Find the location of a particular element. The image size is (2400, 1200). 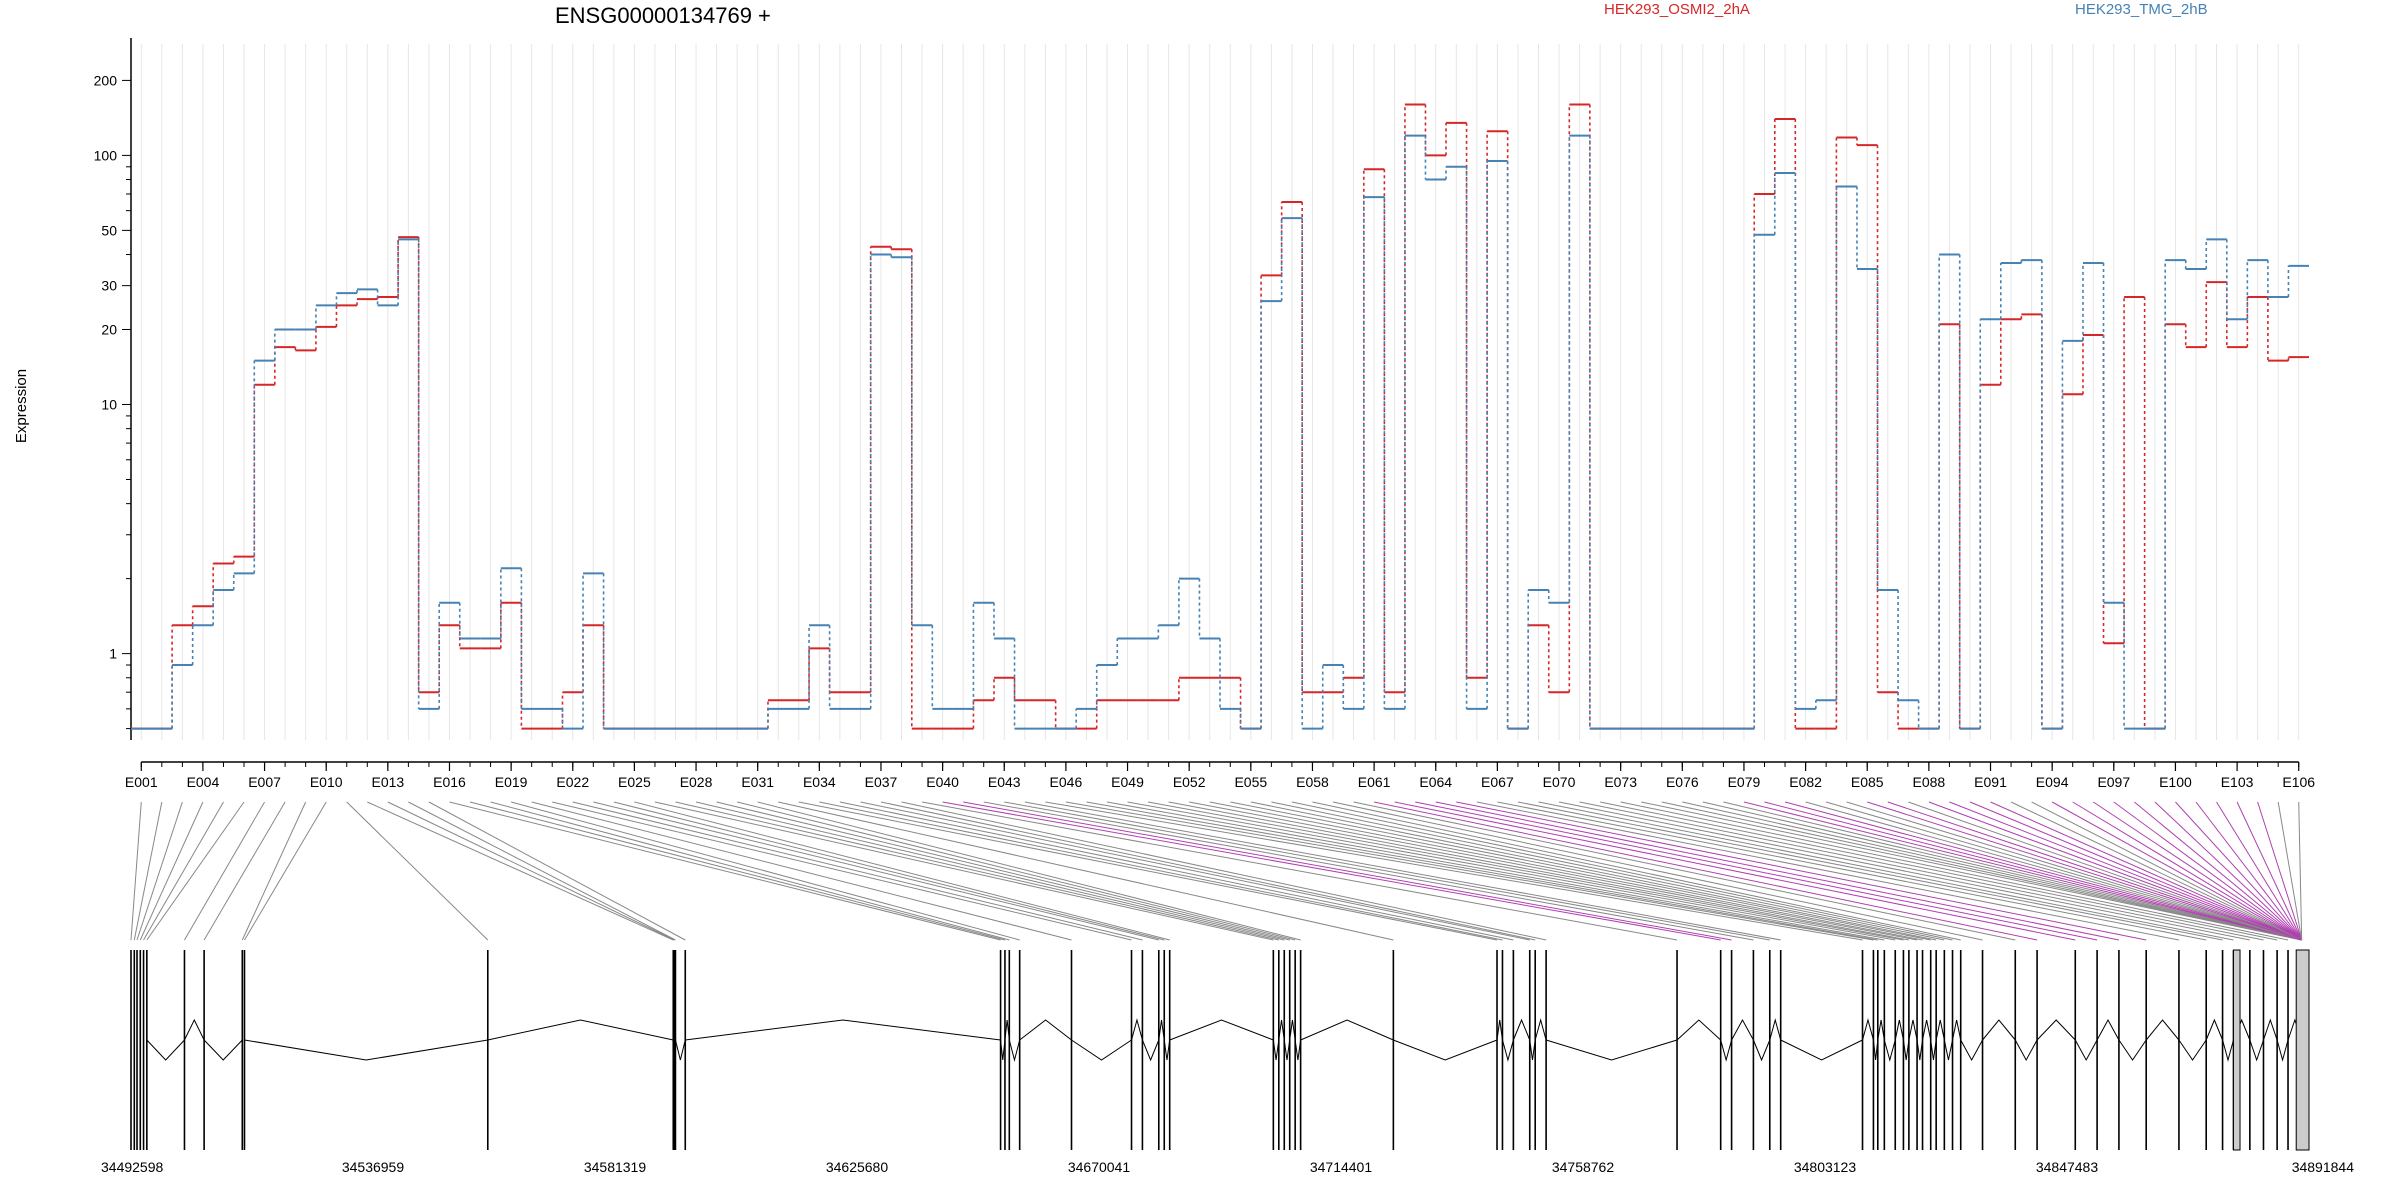

x-tick-label: E079 is located at coordinates (1744, 782).